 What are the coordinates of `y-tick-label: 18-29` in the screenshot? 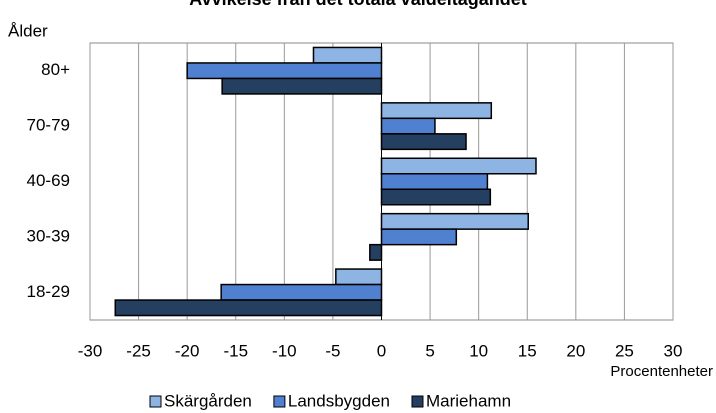 It's located at (48, 291).